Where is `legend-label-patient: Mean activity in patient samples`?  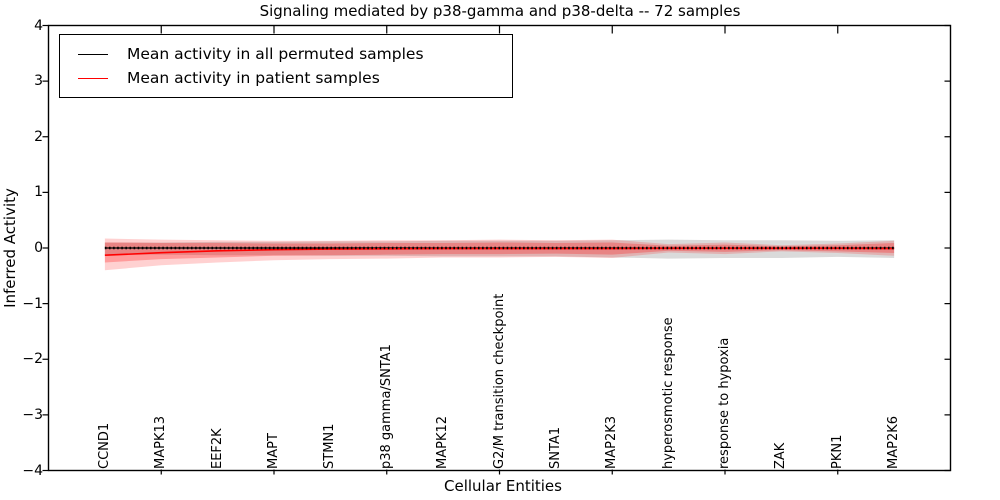
legend-label-patient: Mean activity in patient samples is located at coordinates (253, 77).